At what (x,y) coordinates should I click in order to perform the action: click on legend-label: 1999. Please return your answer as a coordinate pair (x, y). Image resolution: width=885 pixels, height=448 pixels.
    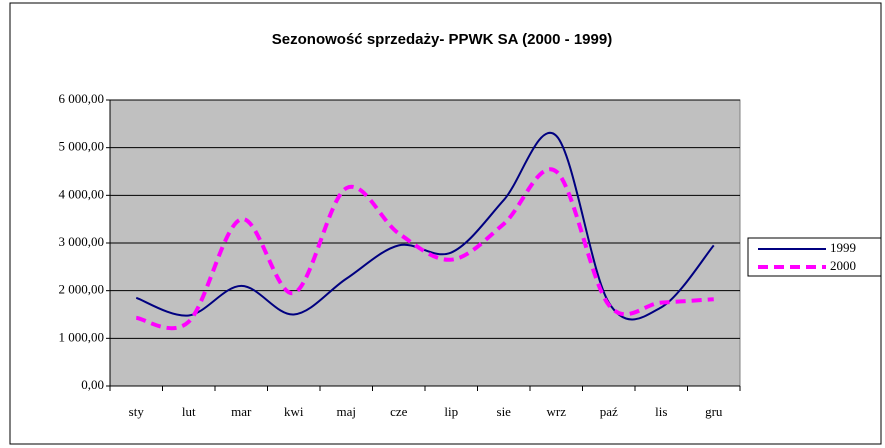
    Looking at the image, I should click on (843, 247).